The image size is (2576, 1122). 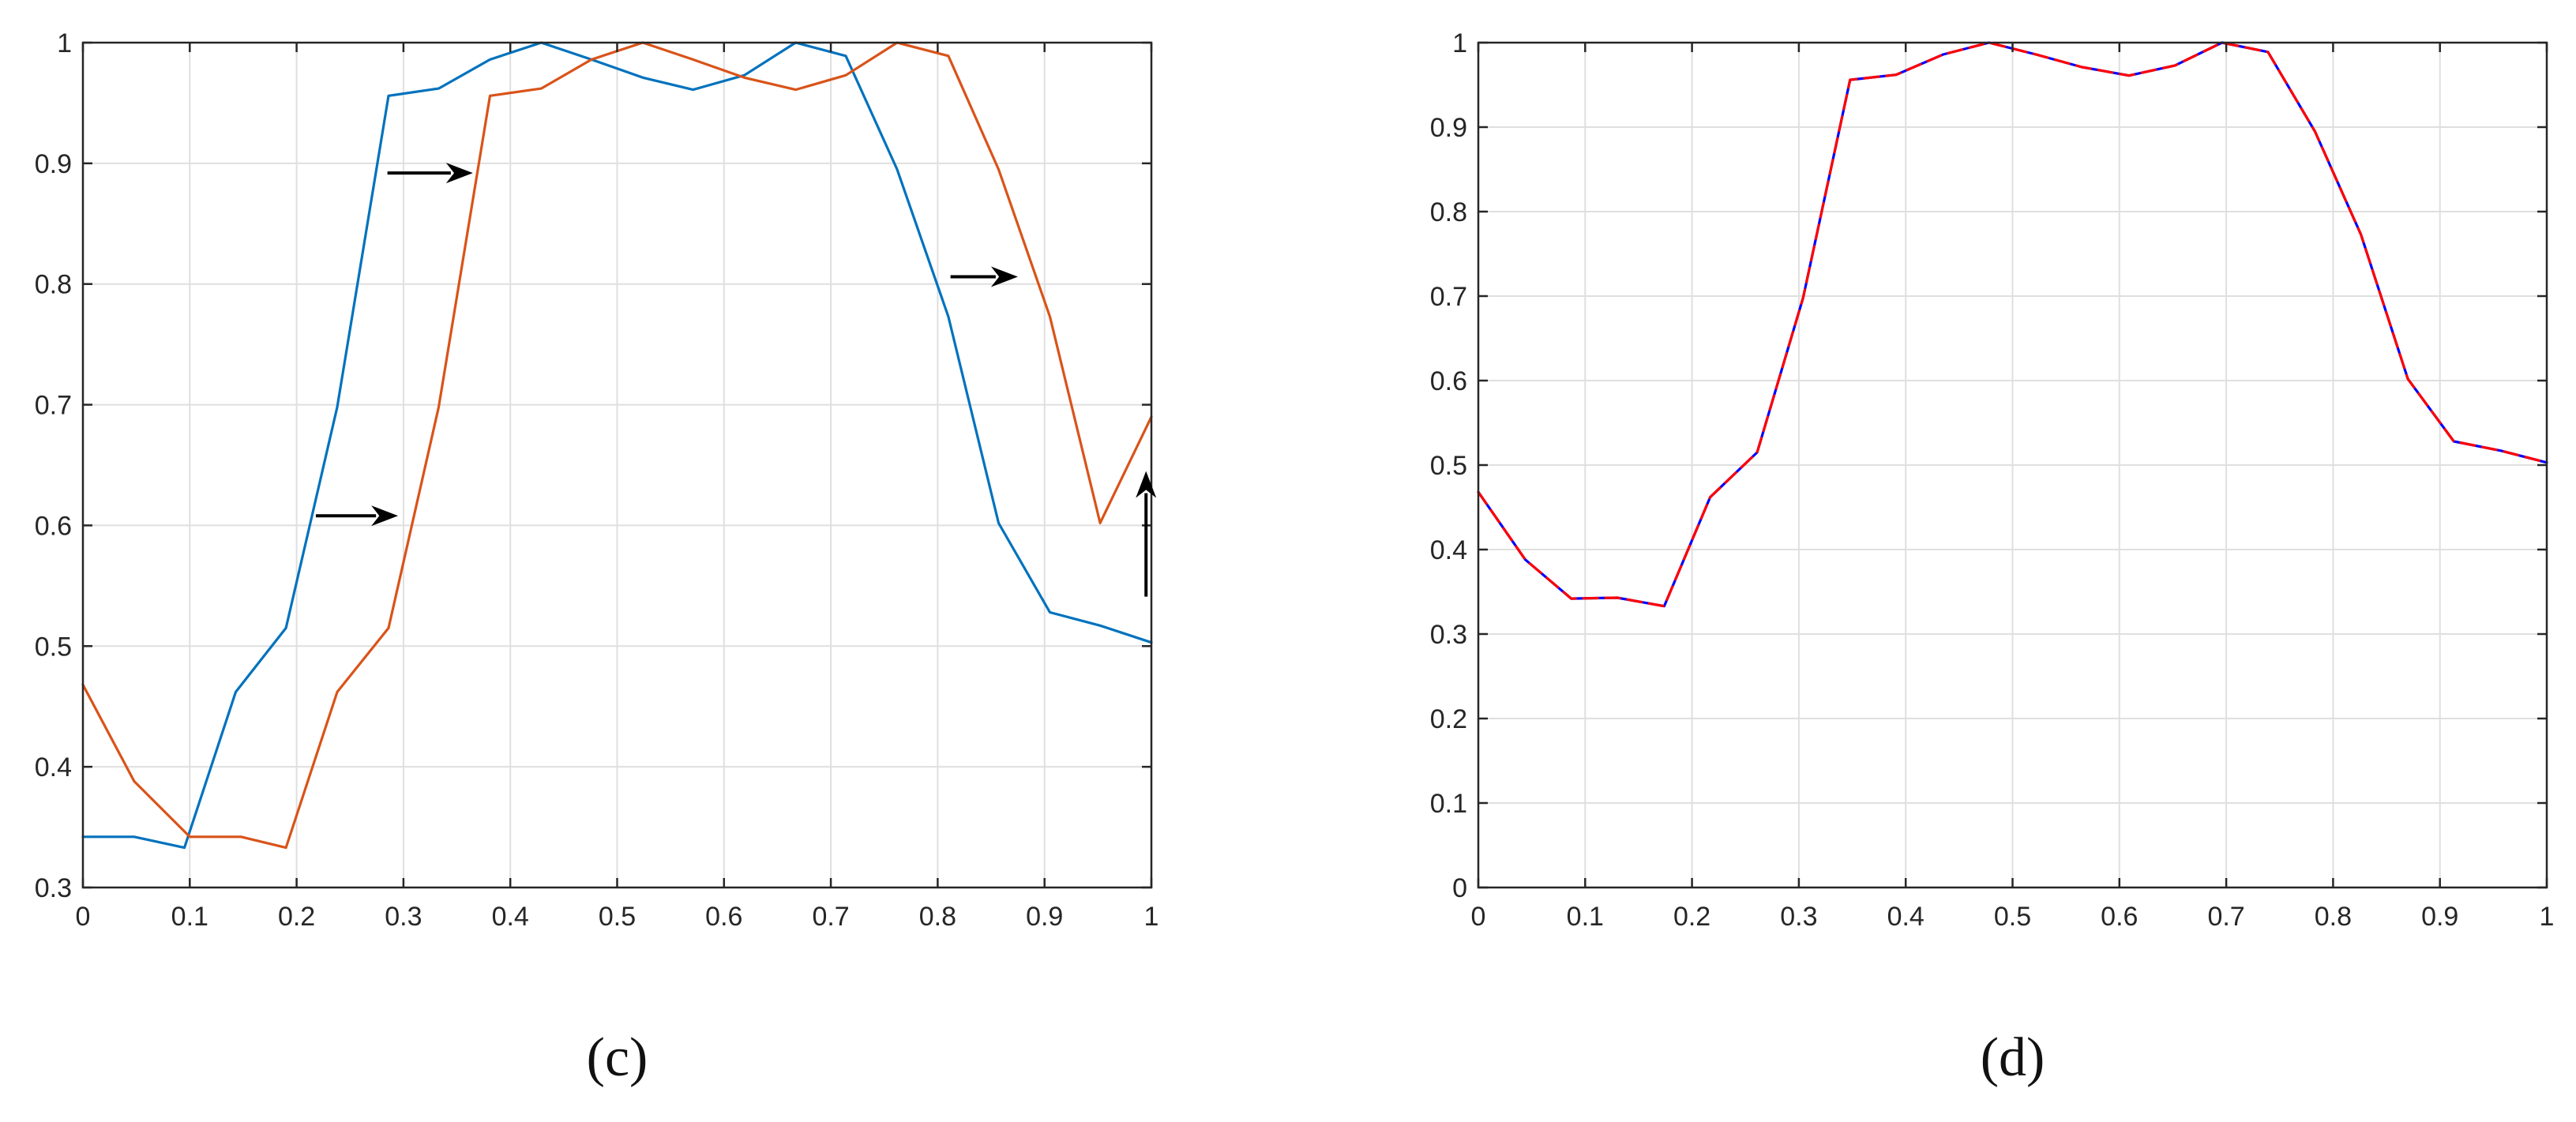 I want to click on panel-label: (d), so click(x=2013, y=1058).